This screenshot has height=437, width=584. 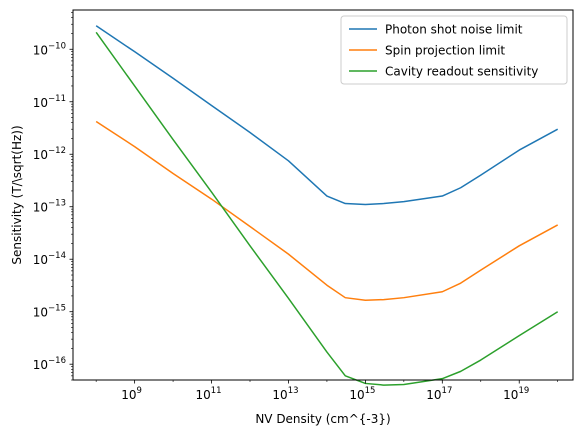 I want to click on x-tick-label: 1017, so click(x=439, y=394).